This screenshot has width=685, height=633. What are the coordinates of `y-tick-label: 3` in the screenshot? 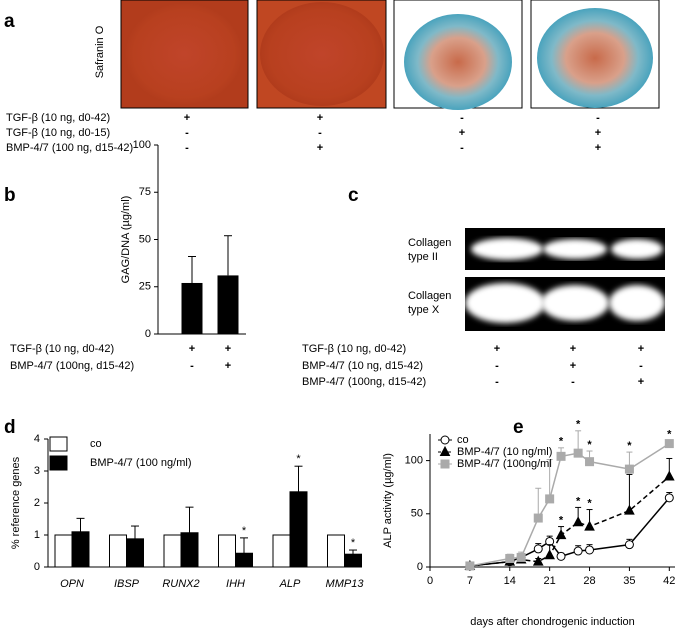 It's located at (37, 471).